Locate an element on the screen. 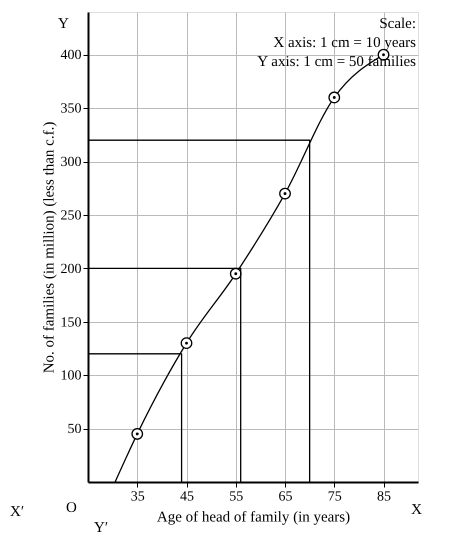  text: Y′ is located at coordinates (101, 528).